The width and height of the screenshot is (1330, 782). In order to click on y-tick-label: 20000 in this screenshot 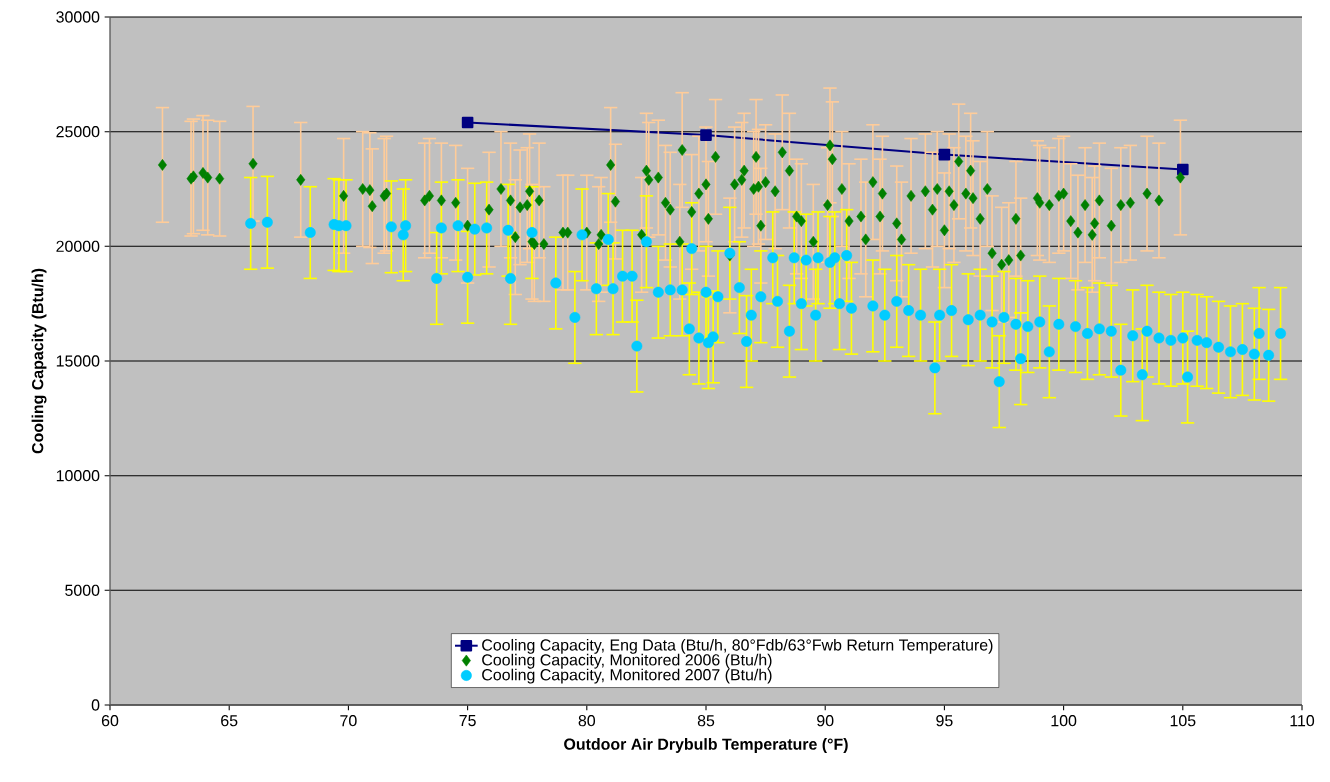, I will do `click(78, 246)`.